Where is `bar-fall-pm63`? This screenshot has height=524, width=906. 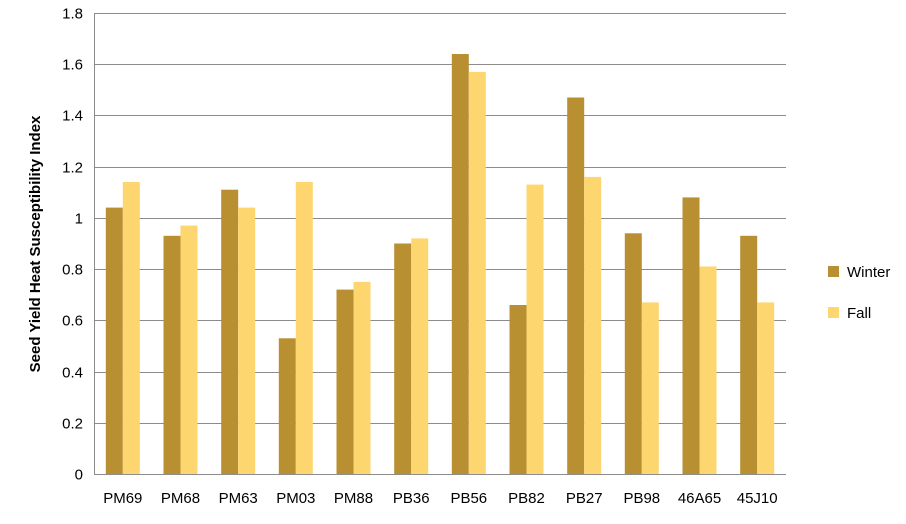 bar-fall-pm63 is located at coordinates (247, 340).